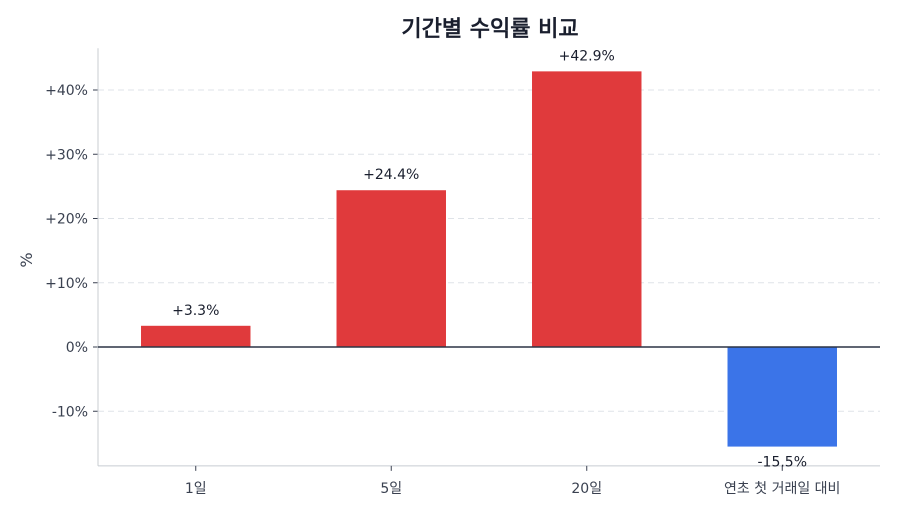 This screenshot has width=900, height=514. Describe the element at coordinates (587, 56) in the screenshot. I see `data-label: +42.9%` at that location.